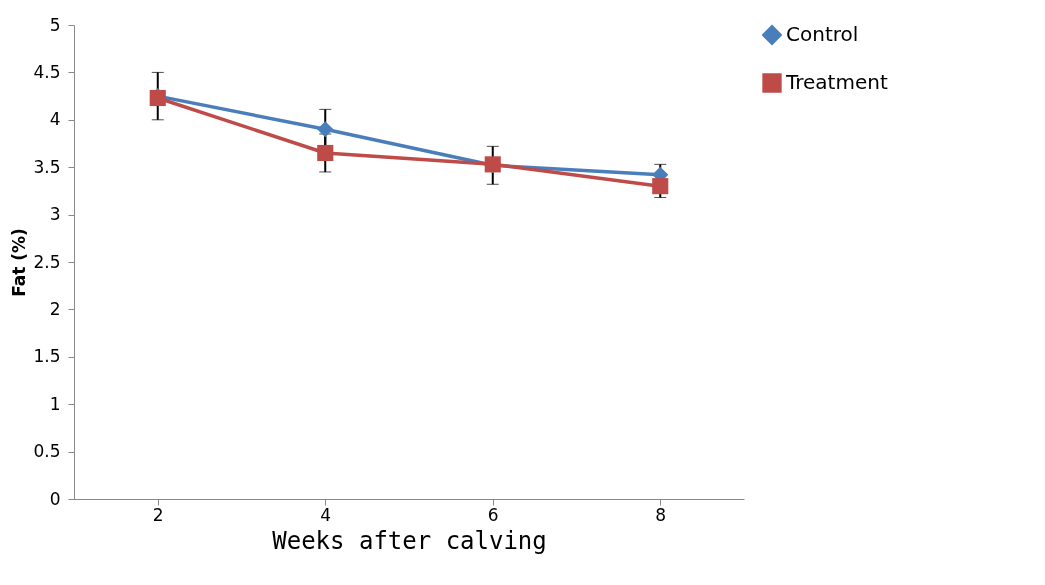 Image resolution: width=1045 pixels, height=585 pixels. Describe the element at coordinates (55, 119) in the screenshot. I see `y-tick-label: 4` at that location.